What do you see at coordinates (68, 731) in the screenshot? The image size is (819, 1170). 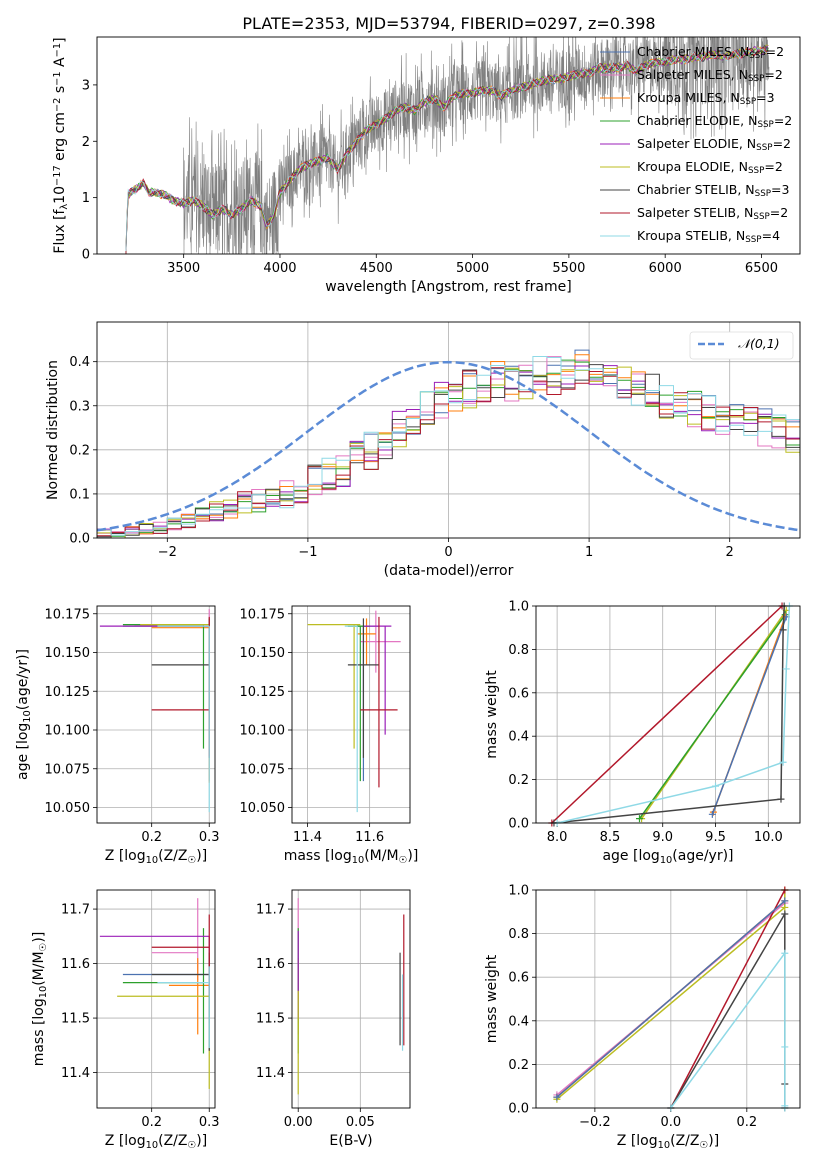 I see `y-tick-label: 10.100` at bounding box center [68, 731].